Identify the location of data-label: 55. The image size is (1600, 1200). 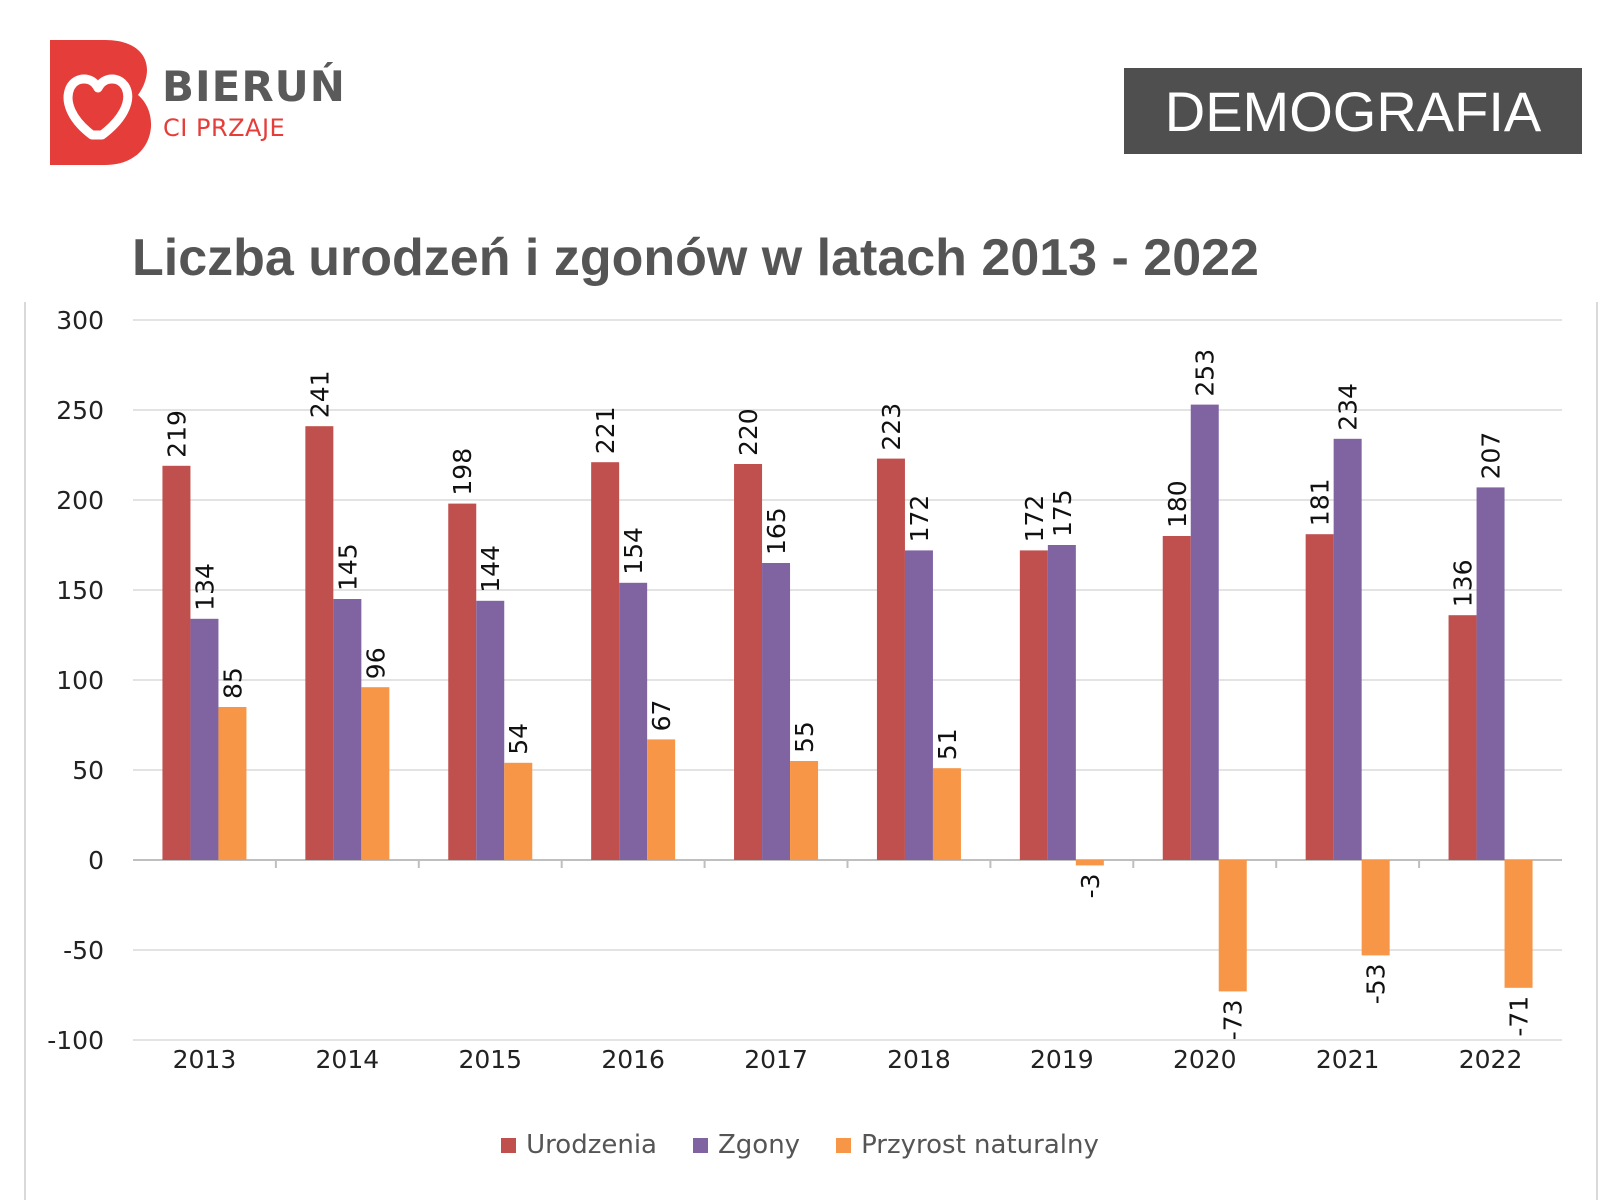
(804, 737).